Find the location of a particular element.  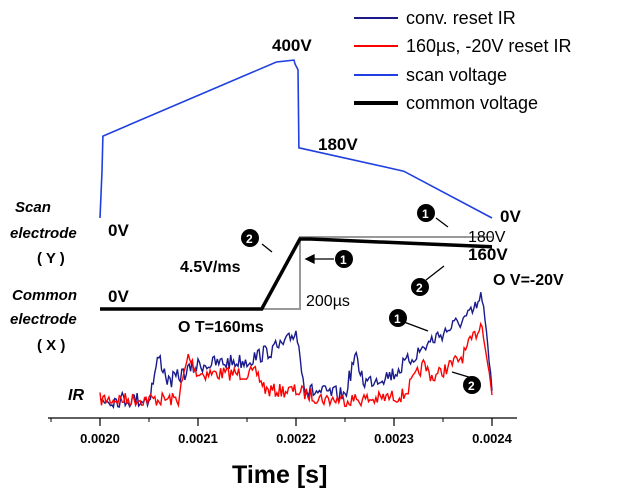

scan-label-line1: Scan is located at coordinates (33, 207).